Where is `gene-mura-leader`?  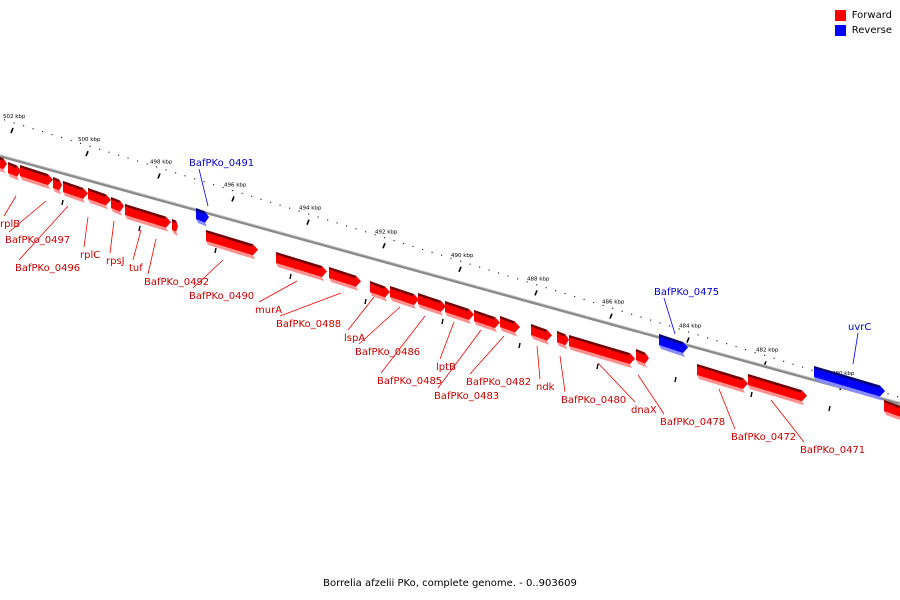 gene-mura-leader is located at coordinates (278, 291).